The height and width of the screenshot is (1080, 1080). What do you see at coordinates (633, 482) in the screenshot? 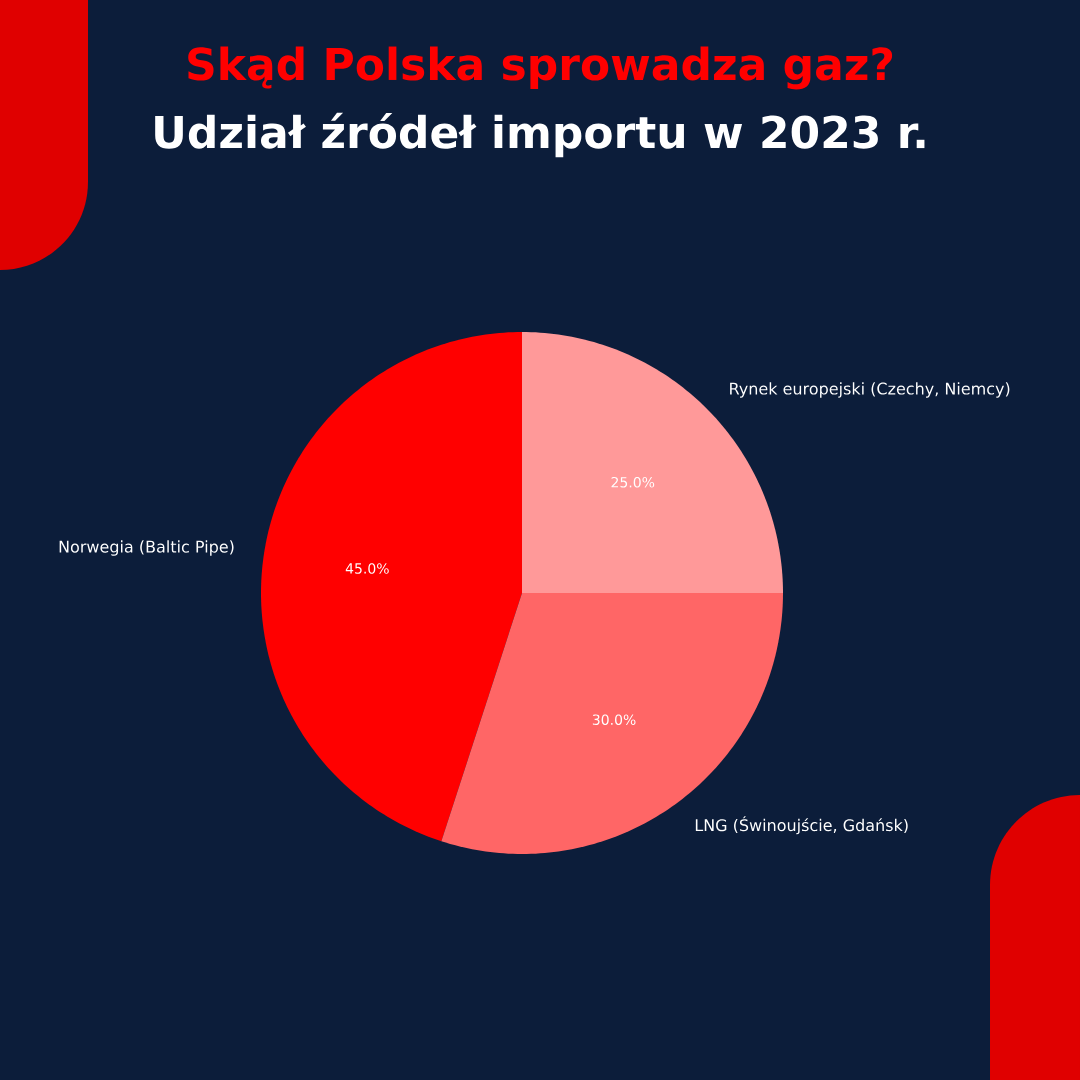
I see `data-label: 25.0%` at bounding box center [633, 482].